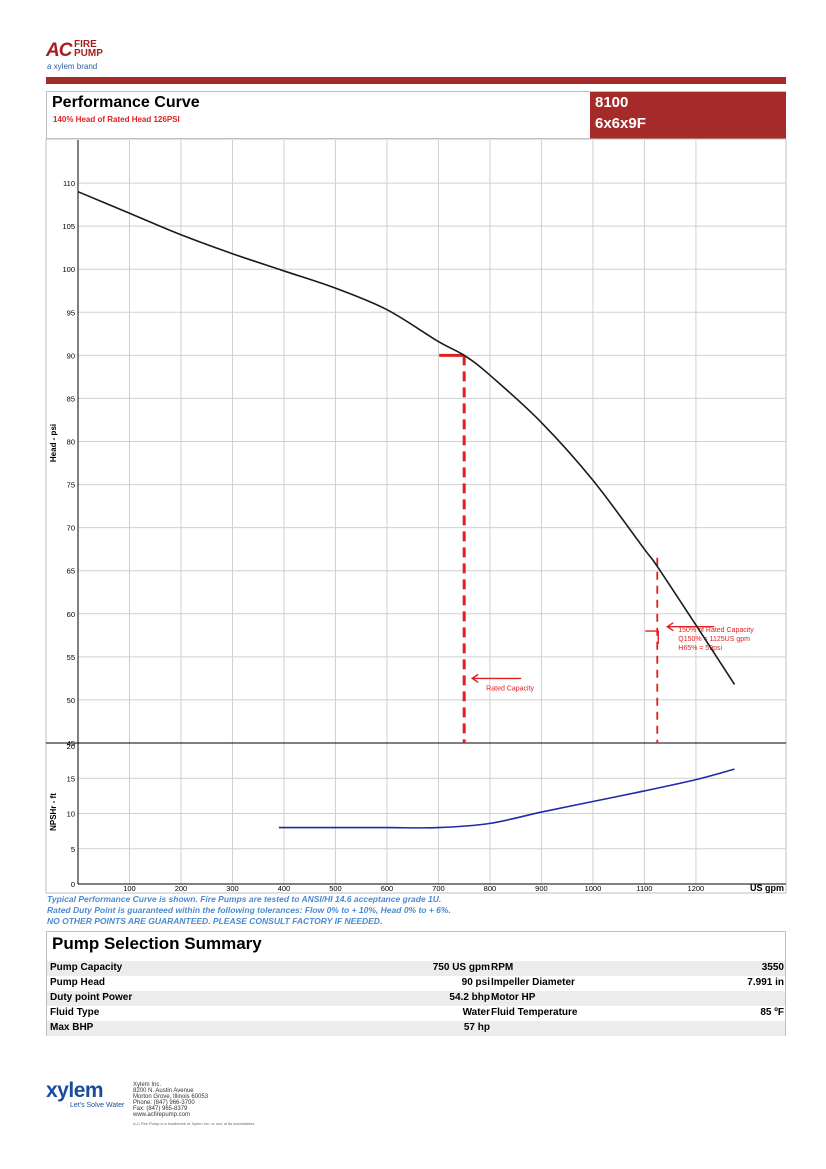 This screenshot has width=826, height=1169. I want to click on summary-label: RPM, so click(502, 967).